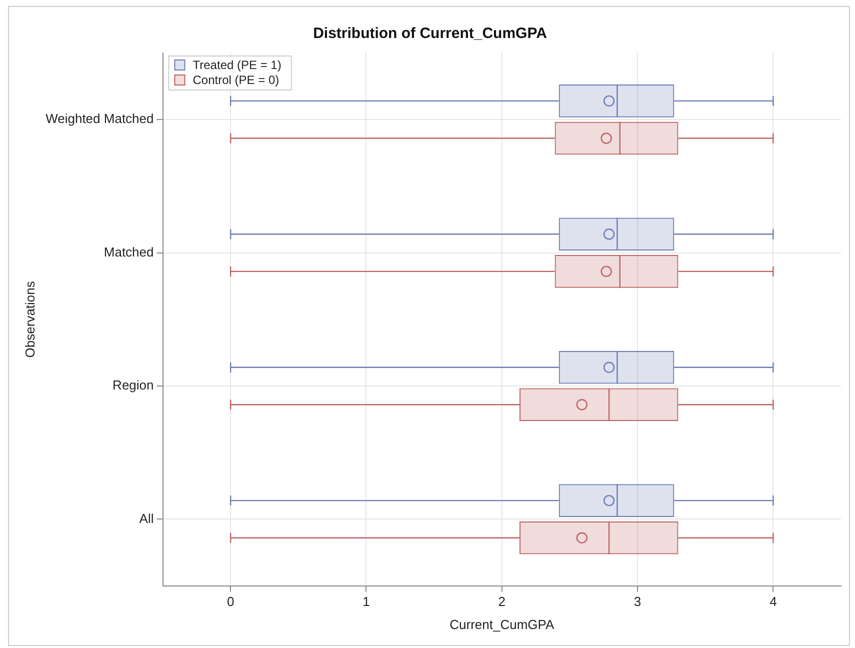 The width and height of the screenshot is (855, 648). Describe the element at coordinates (430, 33) in the screenshot. I see `chart-title: Distribution of Current_CumGPA` at that location.